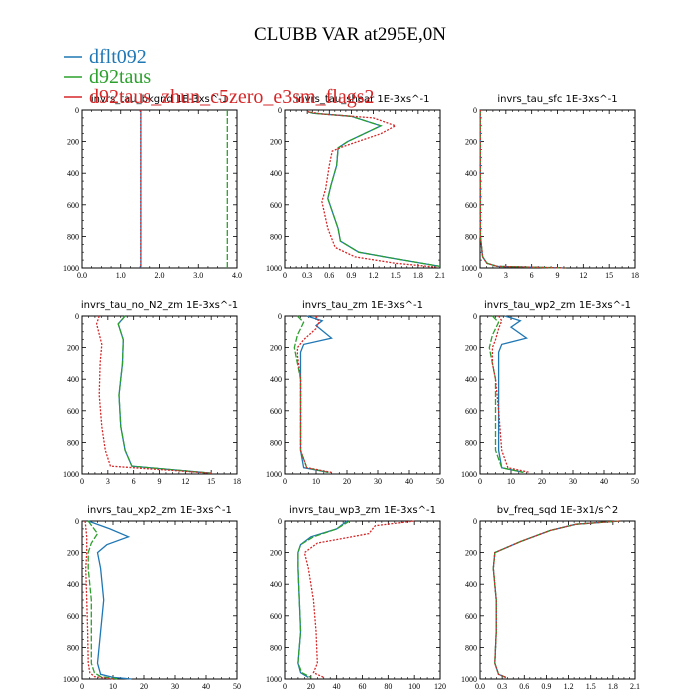 This screenshot has width=700, height=700. What do you see at coordinates (307, 275) in the screenshot?
I see `x-tick-label: 0.3` at bounding box center [307, 275].